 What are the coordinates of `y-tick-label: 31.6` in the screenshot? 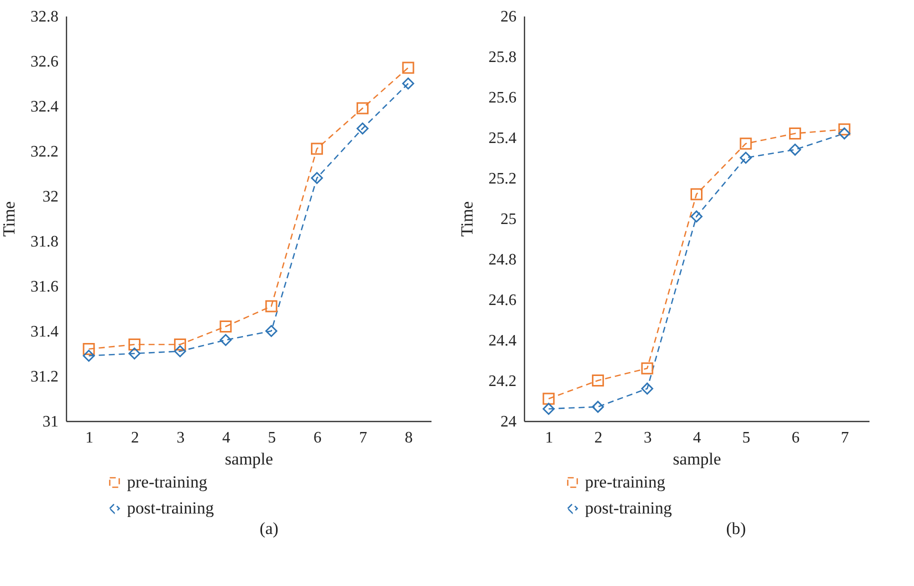 It's located at (44, 287).